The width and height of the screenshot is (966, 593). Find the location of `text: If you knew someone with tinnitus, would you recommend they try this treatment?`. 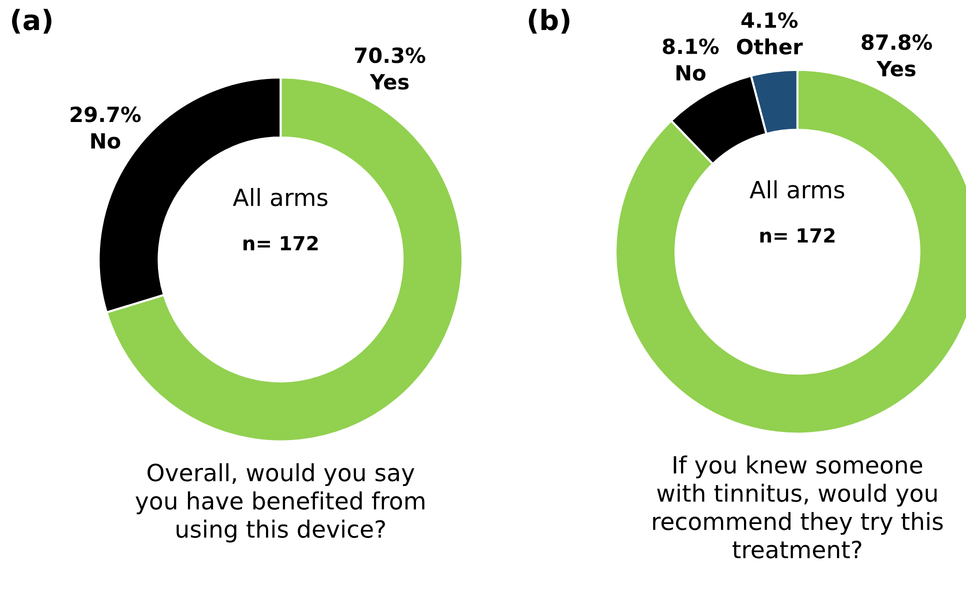

text: If you knew someone with tinnitus, would you recommend they try this treatment? is located at coordinates (798, 506).